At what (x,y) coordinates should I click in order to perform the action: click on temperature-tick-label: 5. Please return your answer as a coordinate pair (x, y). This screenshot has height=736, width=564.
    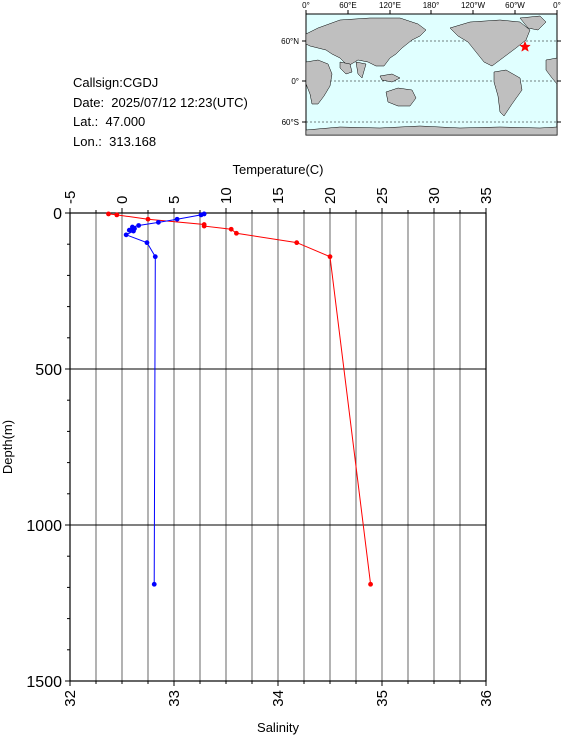
    Looking at the image, I should click on (174, 200).